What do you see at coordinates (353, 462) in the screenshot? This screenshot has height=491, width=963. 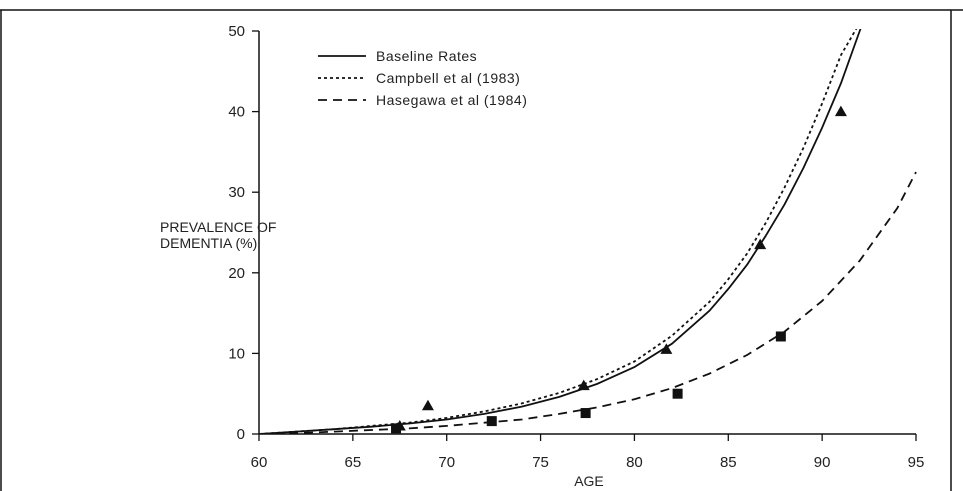 I see `x-tick-label: 65` at bounding box center [353, 462].